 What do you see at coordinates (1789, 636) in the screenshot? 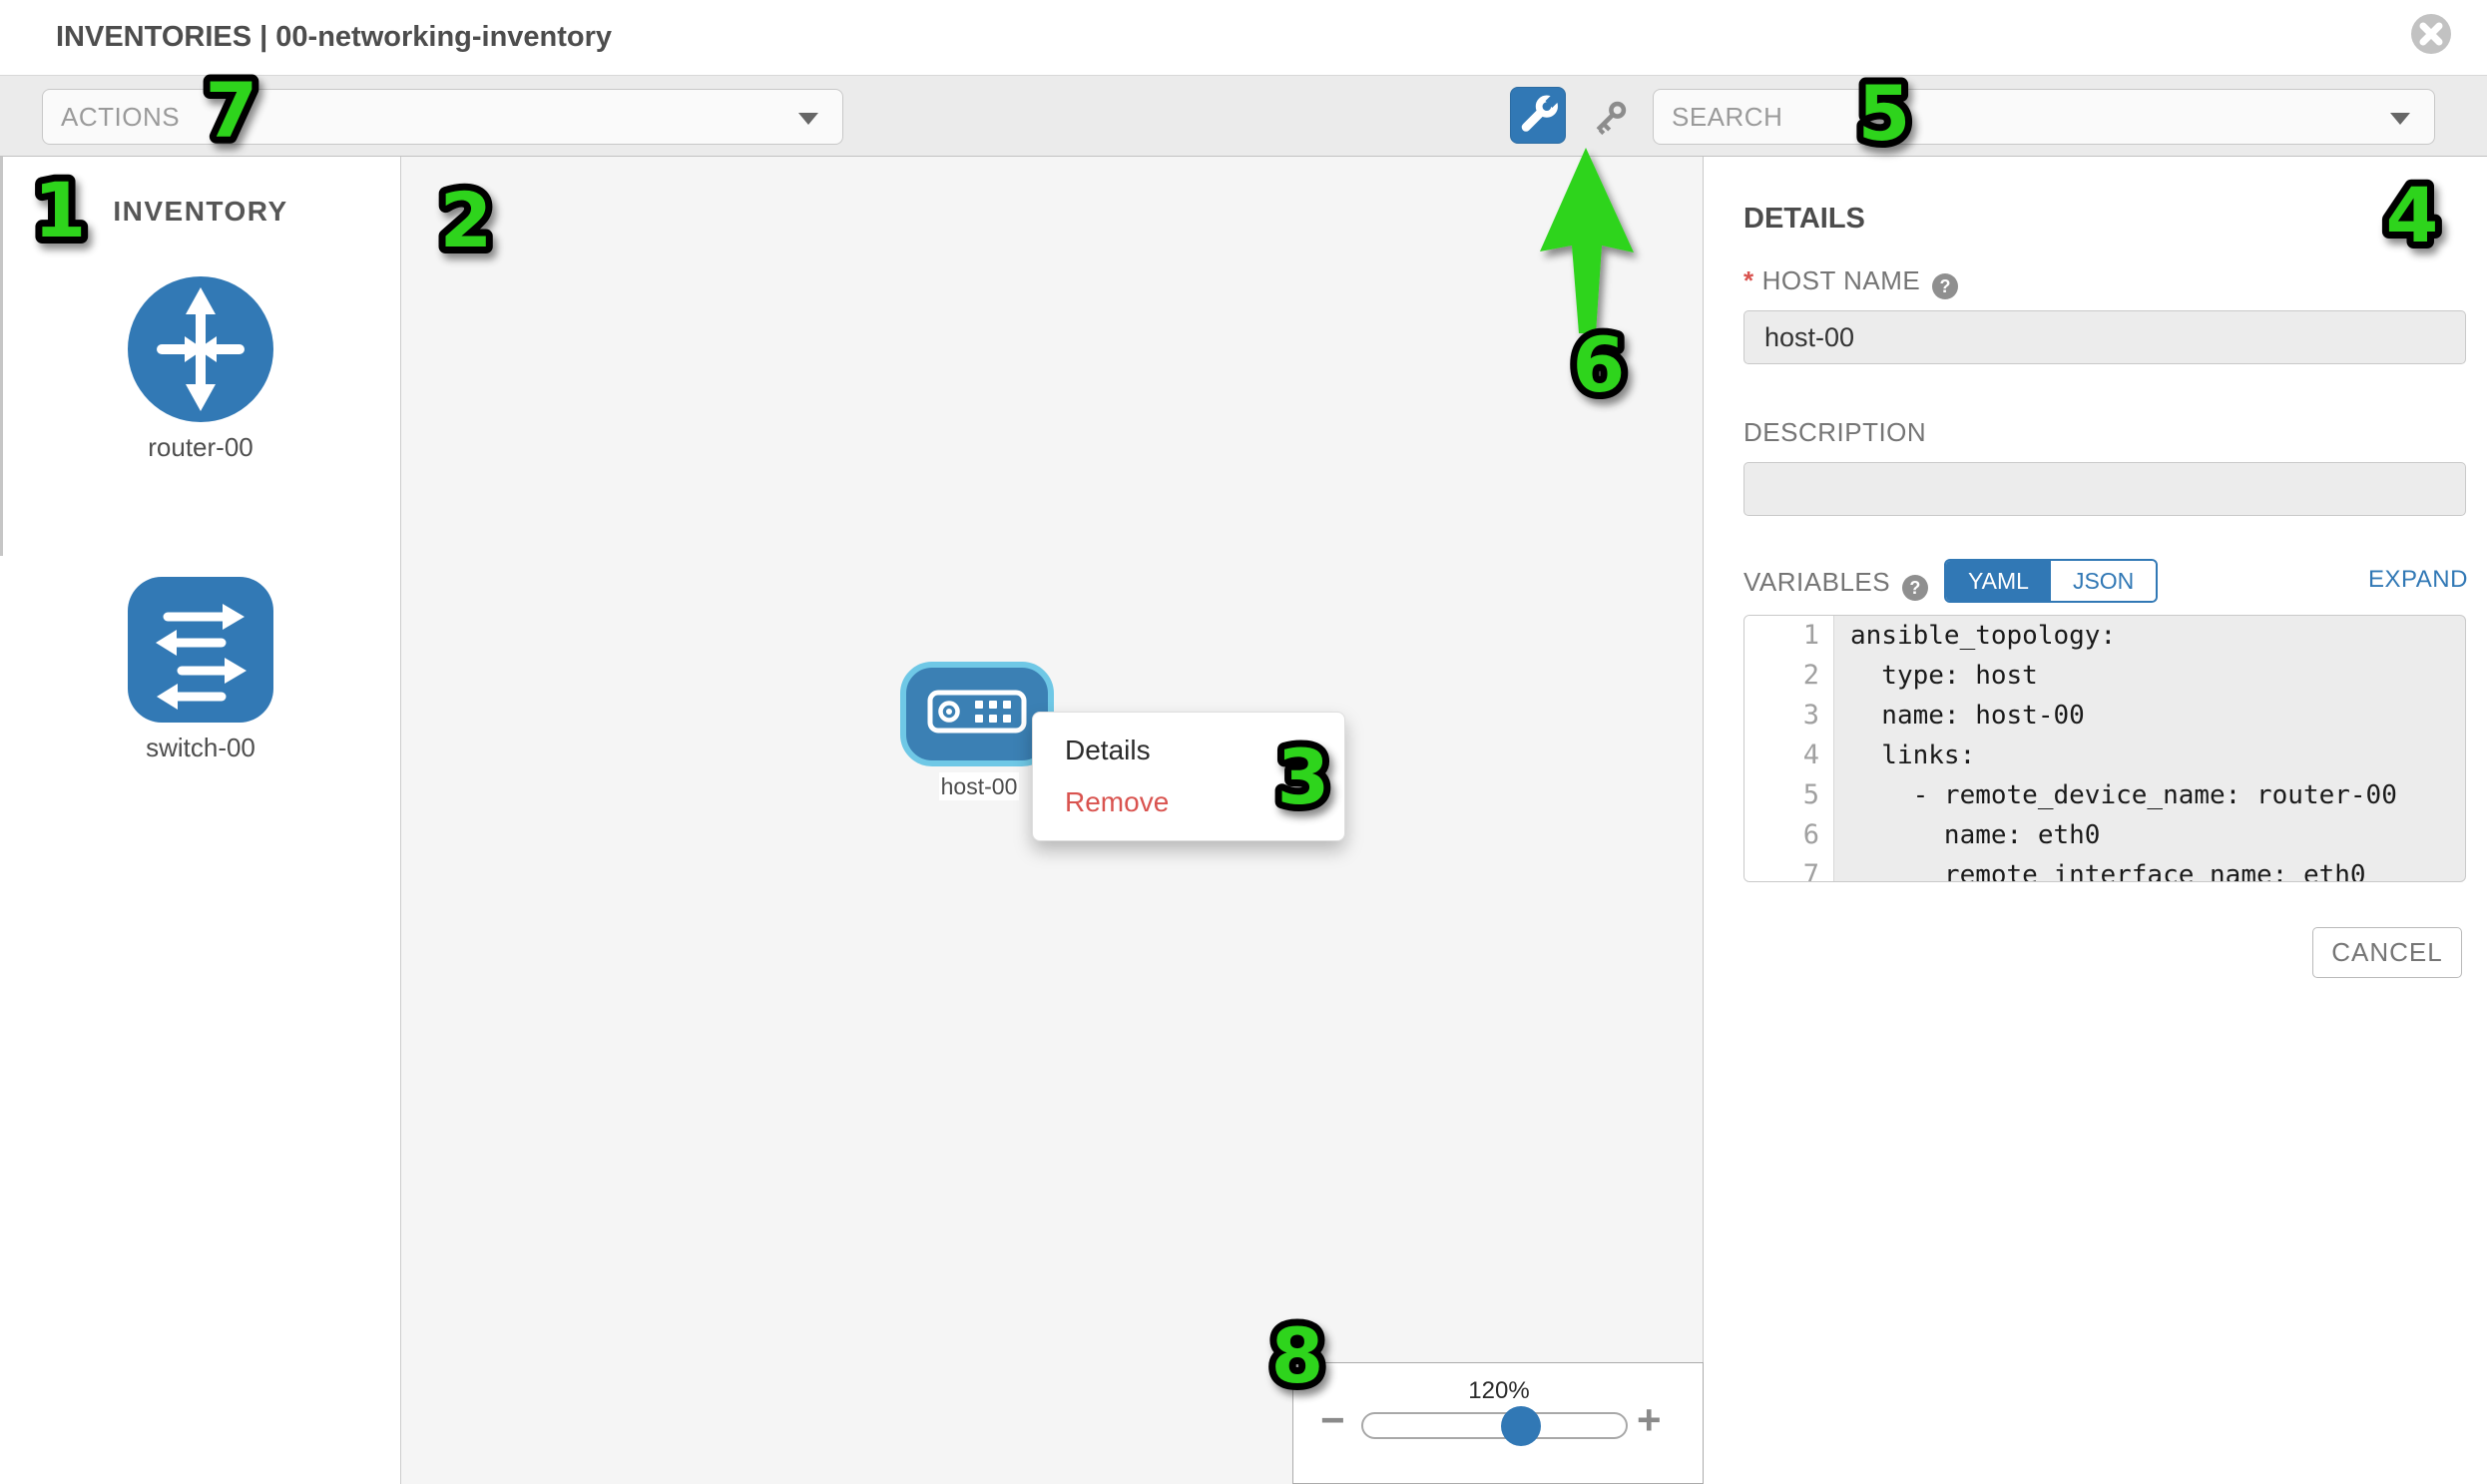
I see `code-line-number: 1` at bounding box center [1789, 636].